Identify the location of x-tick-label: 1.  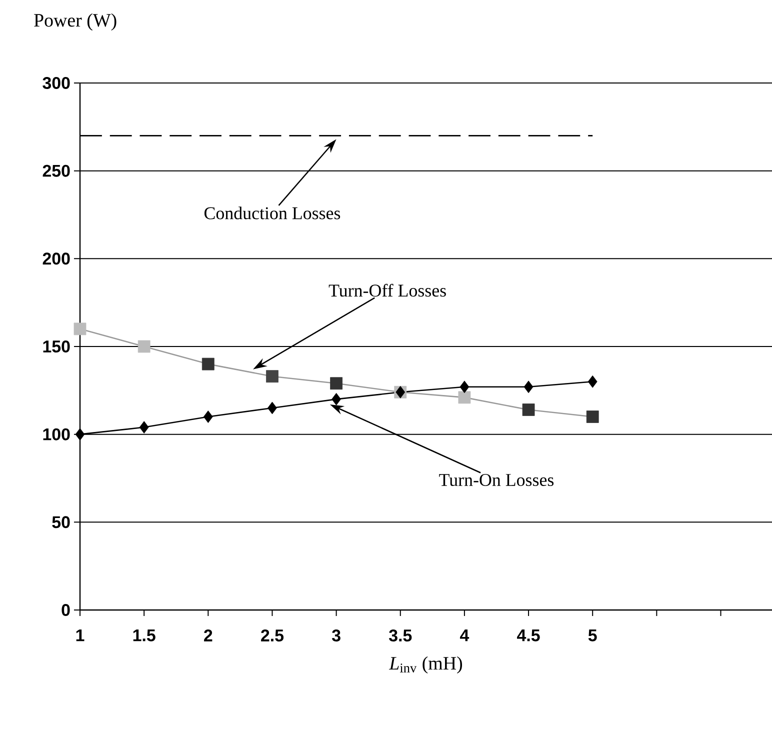
(80, 636).